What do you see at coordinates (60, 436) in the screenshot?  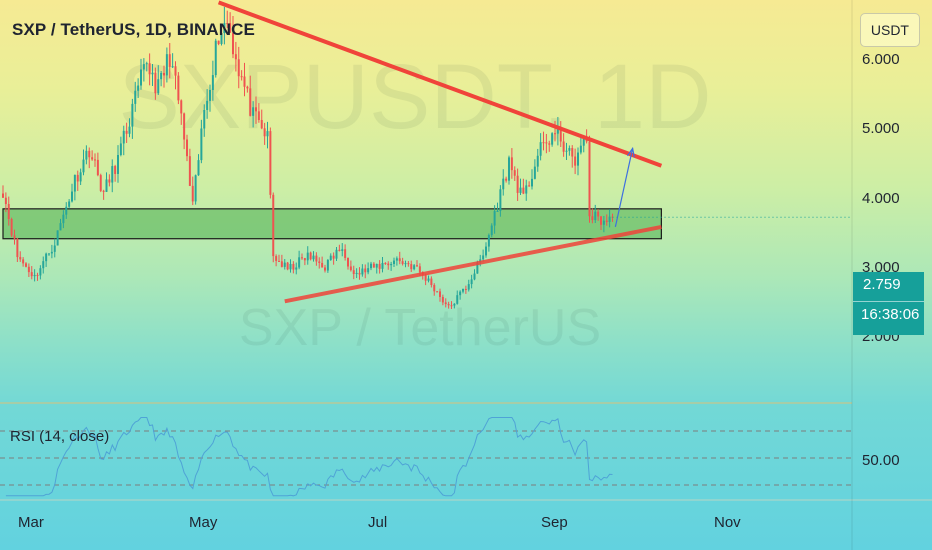 I see `rsi-title: RSI (14, close)` at bounding box center [60, 436].